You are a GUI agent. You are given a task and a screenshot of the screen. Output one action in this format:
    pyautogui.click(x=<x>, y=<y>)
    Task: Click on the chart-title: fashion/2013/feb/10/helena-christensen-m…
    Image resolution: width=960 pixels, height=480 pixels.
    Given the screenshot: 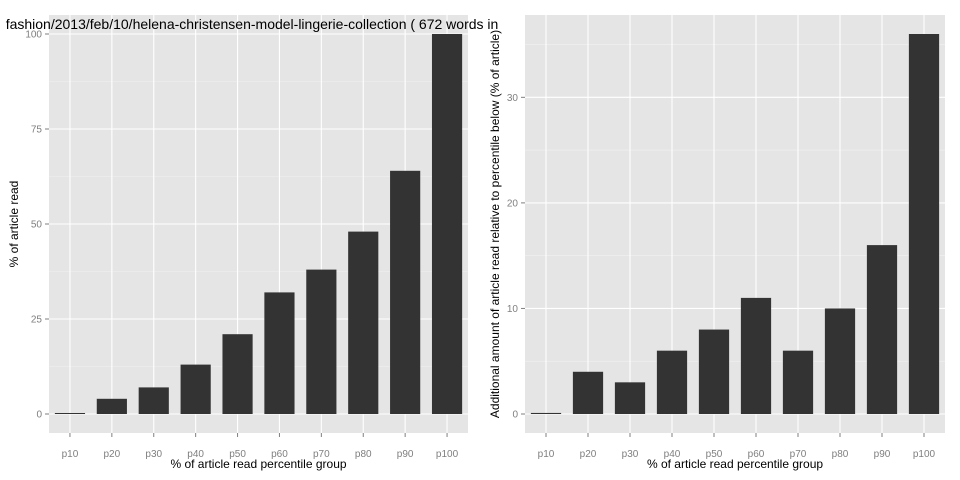 What is the action you would take?
    pyautogui.click(x=252, y=24)
    